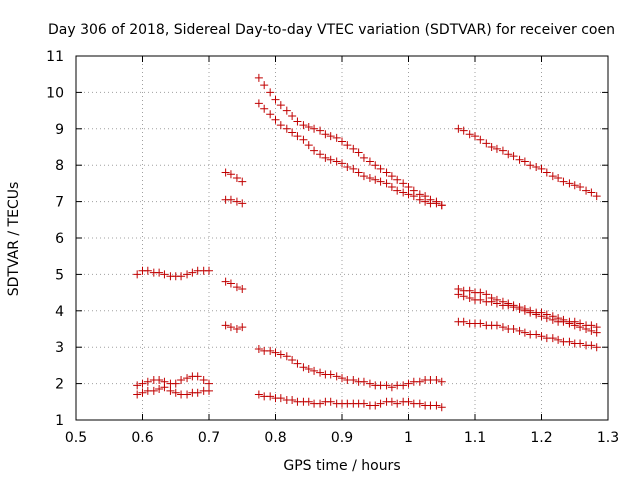  I want to click on y-tick-label: 4, so click(59, 312).